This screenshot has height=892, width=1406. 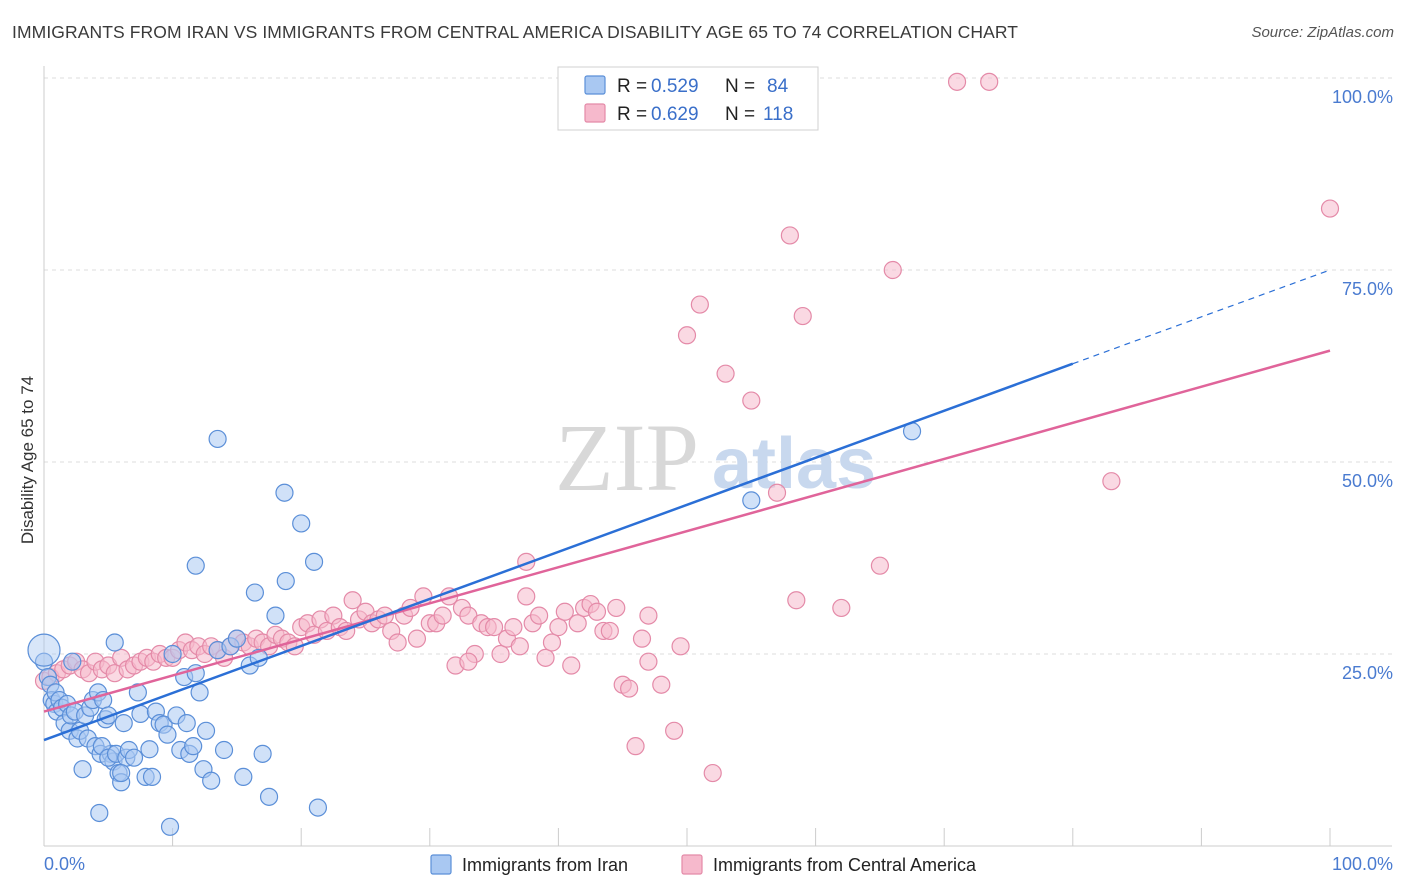 I want to click on ca-r-label: R =, so click(x=632, y=114).